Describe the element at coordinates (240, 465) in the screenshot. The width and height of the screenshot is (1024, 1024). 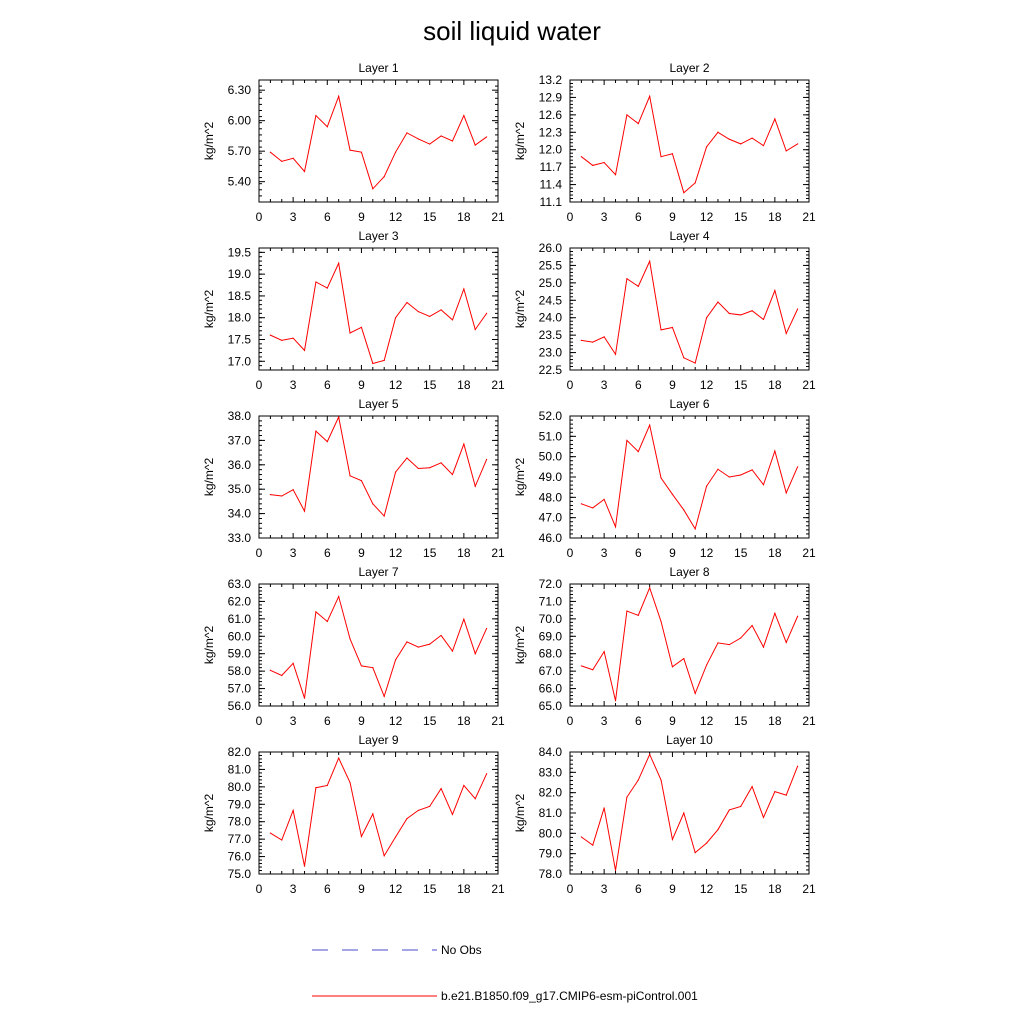
I see `y-tick-label: 36.0` at that location.